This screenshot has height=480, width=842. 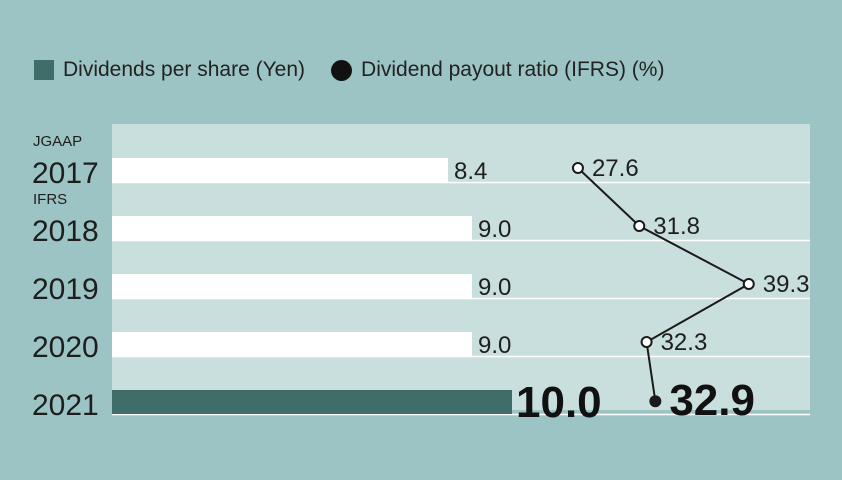 I want to click on bar-value-label-2018: 9.0, so click(x=494, y=229).